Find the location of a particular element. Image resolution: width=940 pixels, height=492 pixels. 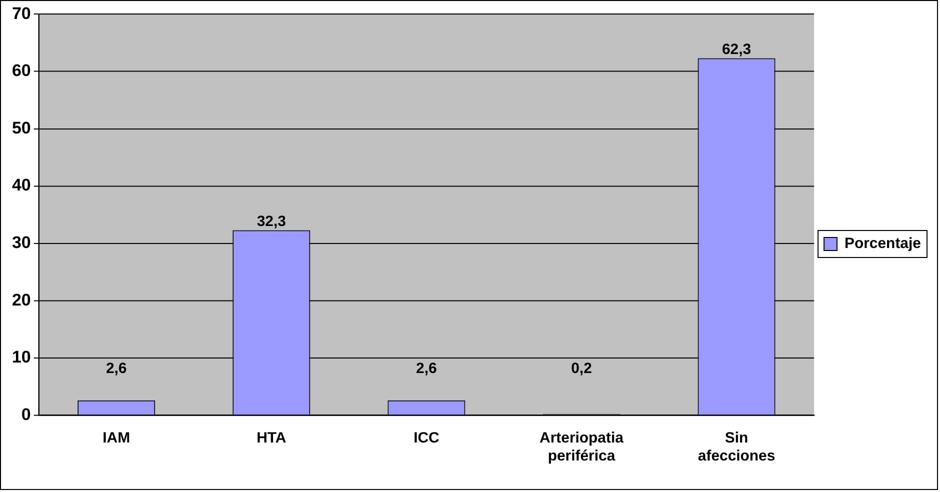

data-label: 62,3 is located at coordinates (737, 49).